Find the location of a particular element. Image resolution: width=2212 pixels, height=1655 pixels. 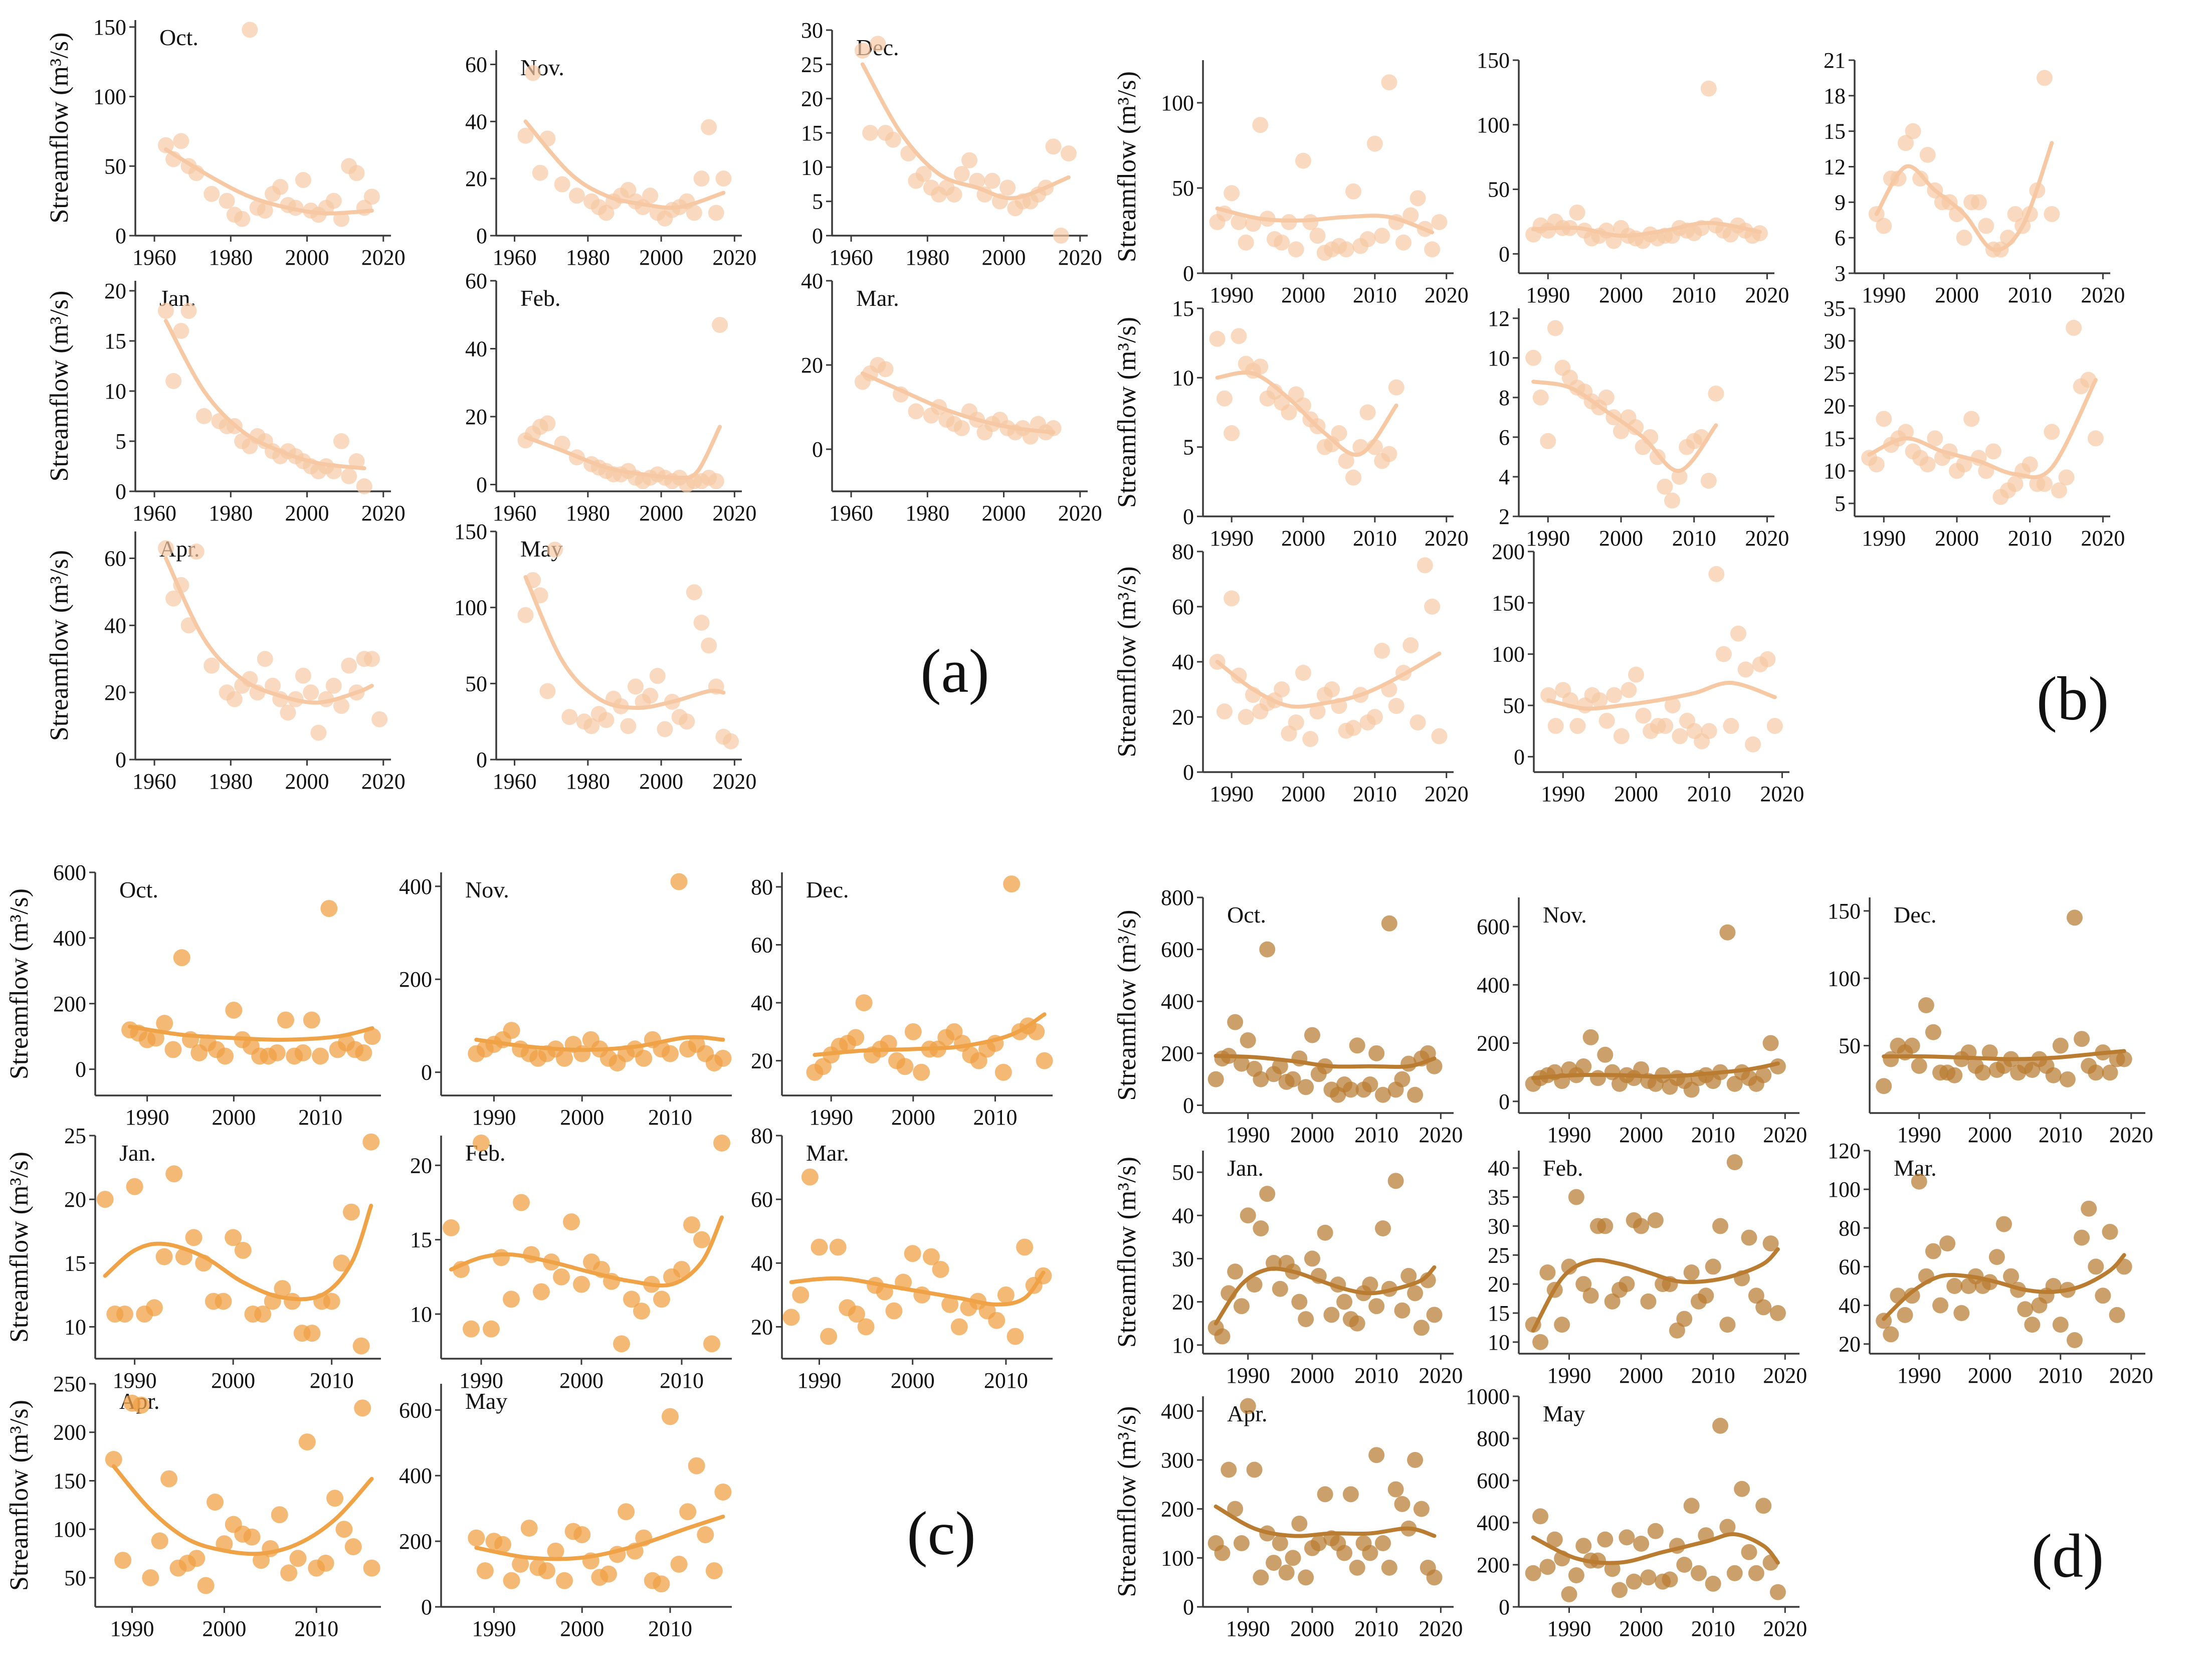

y-tick-label: 15 is located at coordinates (1499, 1313).